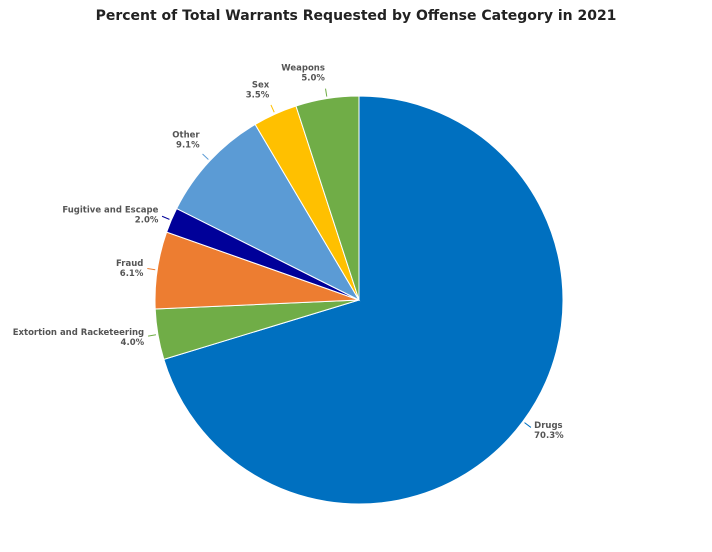 This screenshot has width=712, height=552. I want to click on slice-label: Weapons 5.0%, so click(303, 74).